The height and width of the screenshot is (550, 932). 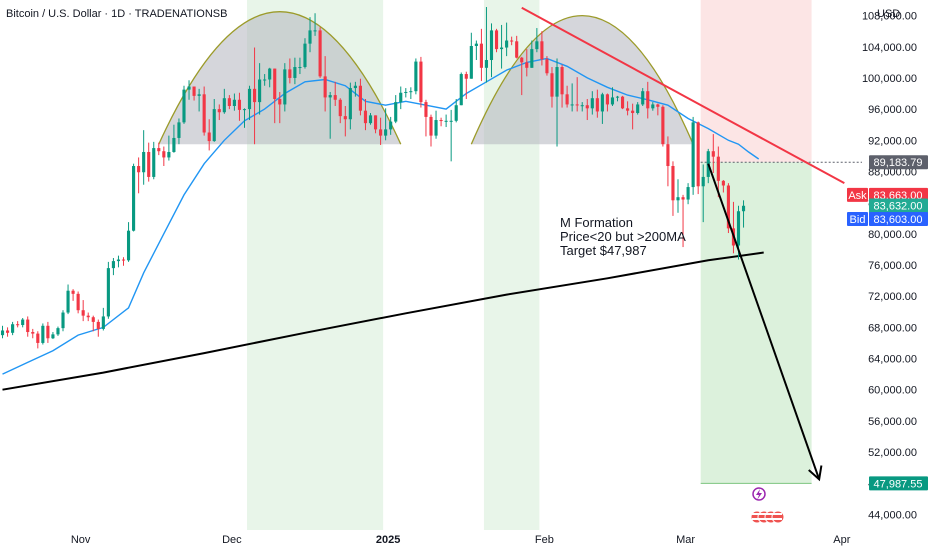 I want to click on projection-arrow-shaft, so click(x=764, y=321).